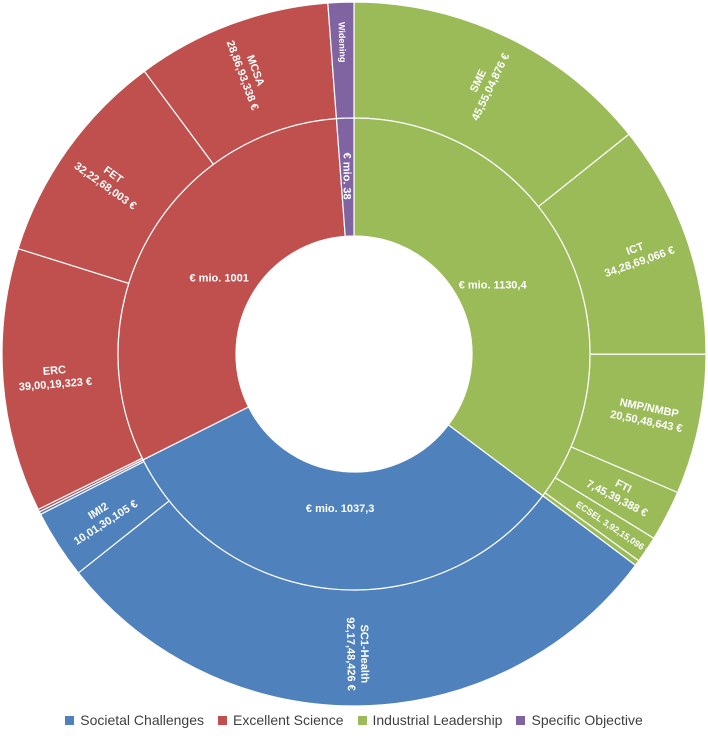 This screenshot has height=736, width=708. What do you see at coordinates (587, 720) in the screenshot?
I see `legend-label: Specific Objective` at bounding box center [587, 720].